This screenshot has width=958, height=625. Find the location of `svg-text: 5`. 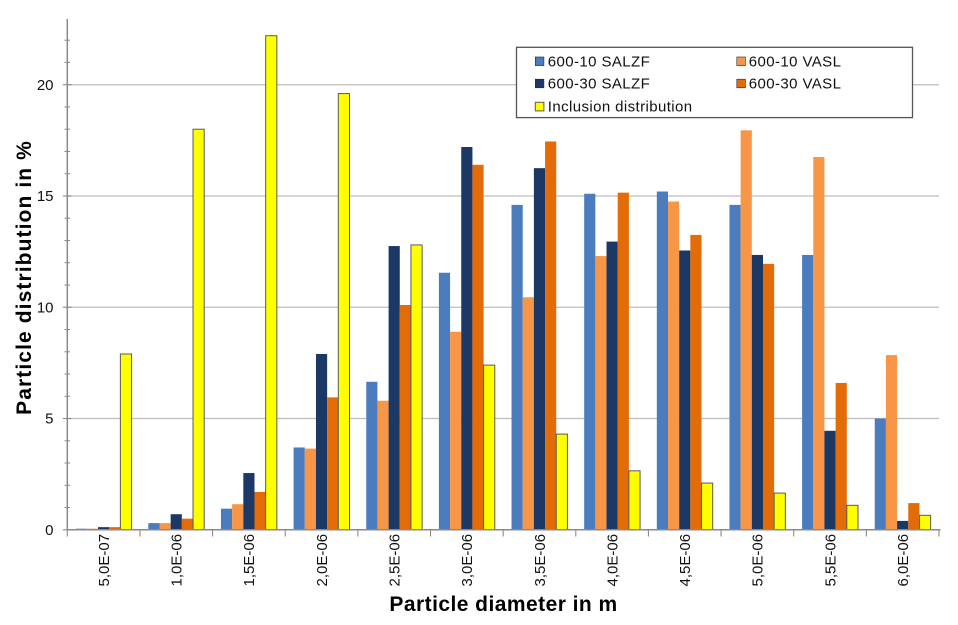

svg-text: 5 is located at coordinates (49, 419).